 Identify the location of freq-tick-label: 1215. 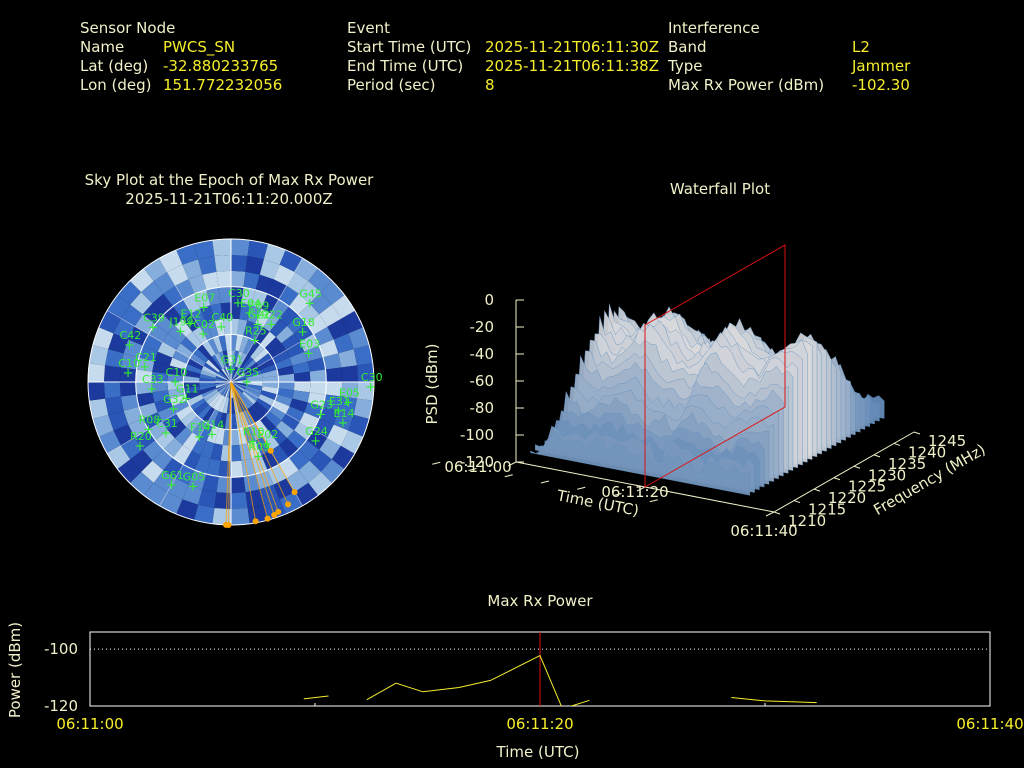
(827, 510).